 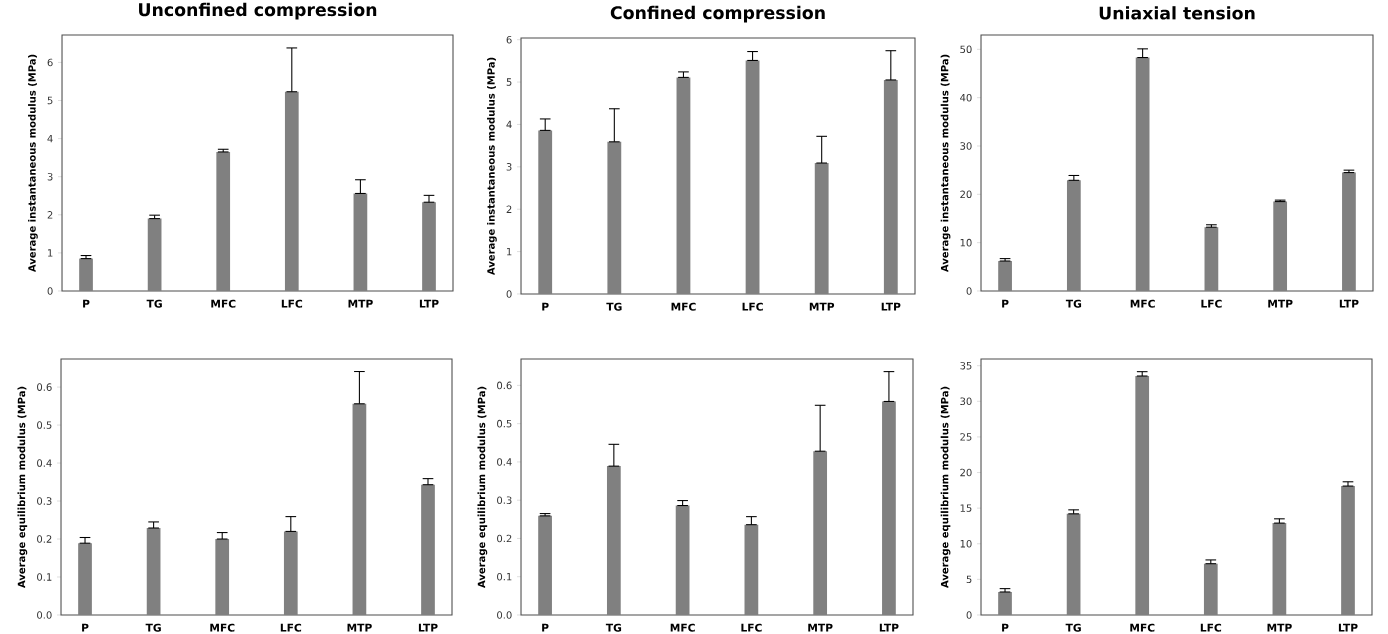 What do you see at coordinates (966, 508) in the screenshot?
I see `y-tick-label: 15` at bounding box center [966, 508].